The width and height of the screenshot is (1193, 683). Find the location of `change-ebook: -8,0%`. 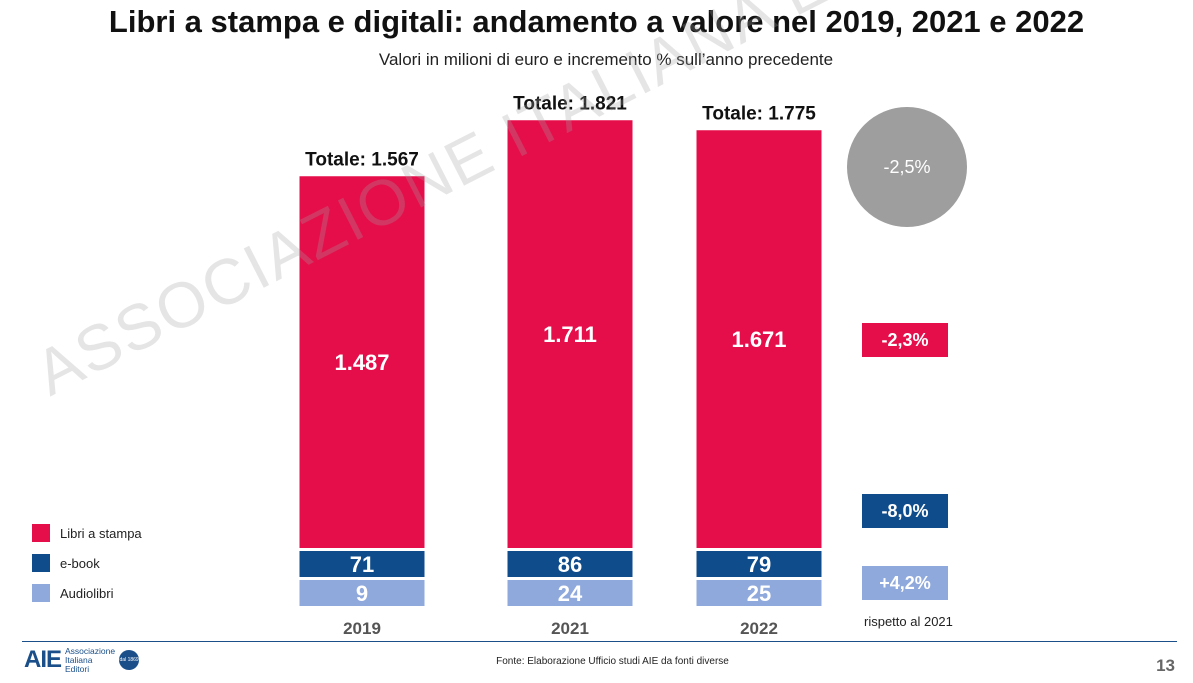

change-ebook: -8,0% is located at coordinates (905, 511).